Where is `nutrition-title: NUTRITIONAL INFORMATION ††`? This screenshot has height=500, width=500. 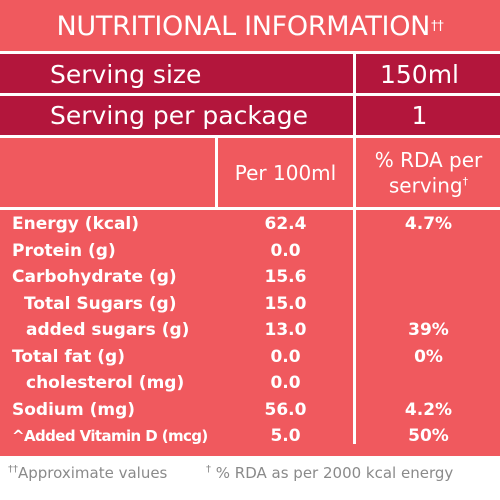 nutrition-title: NUTRITIONAL INFORMATION †† is located at coordinates (250, 26).